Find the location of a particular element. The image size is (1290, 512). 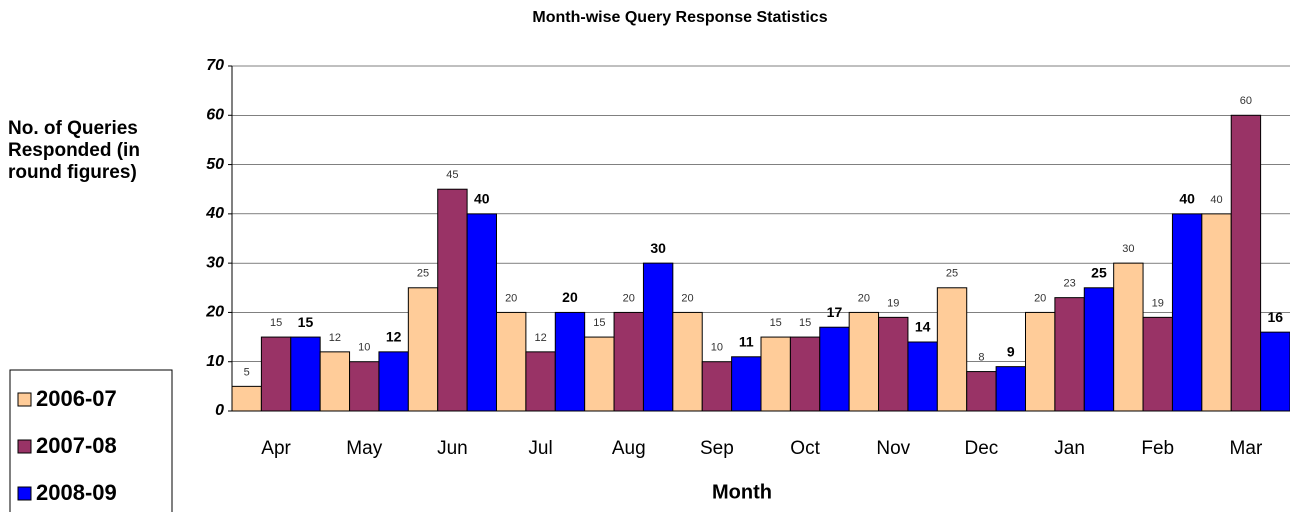

x-tick-label: Nov is located at coordinates (893, 448).